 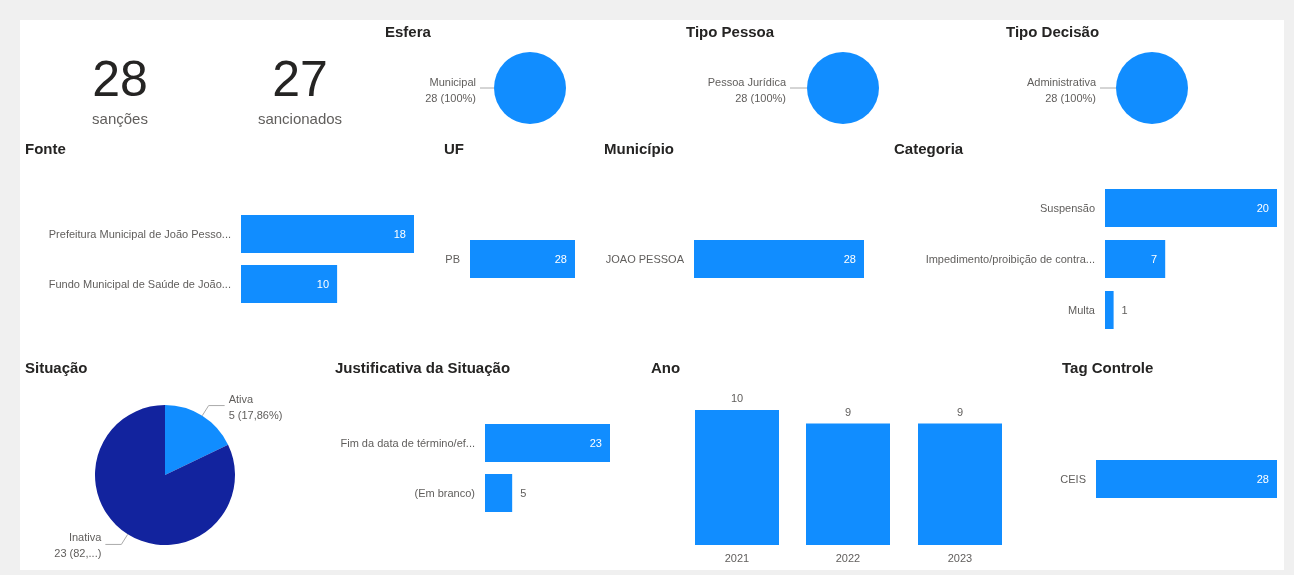 I want to click on y-tick-label: (Em branco), so click(x=444, y=493).